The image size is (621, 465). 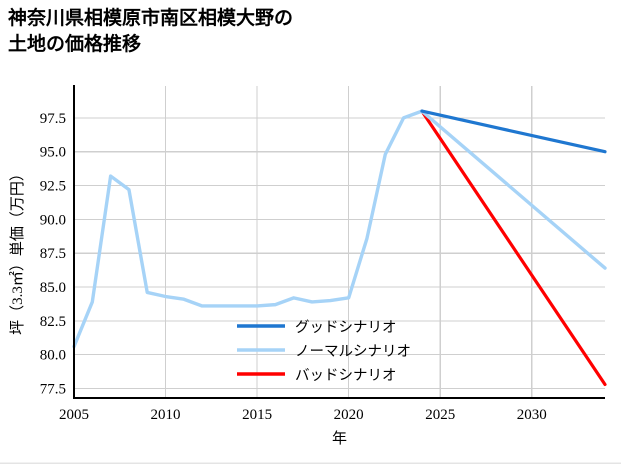 I want to click on x-axis-ticks: 2005 2010 2015 2020 2025 2030, so click(x=303, y=415).